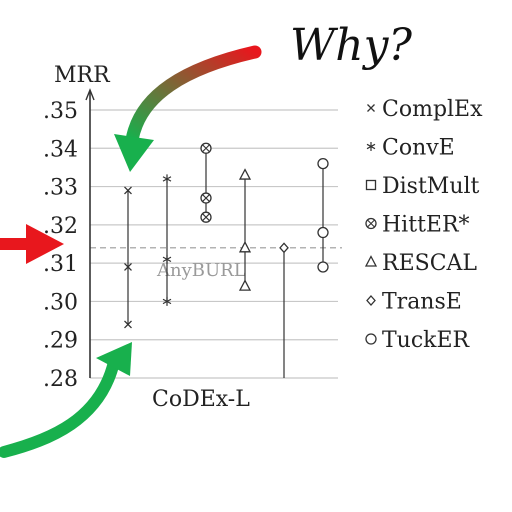 This screenshot has width=512, height=512. What do you see at coordinates (60, 226) in the screenshot?
I see `y-tick-label: .32` at bounding box center [60, 226].